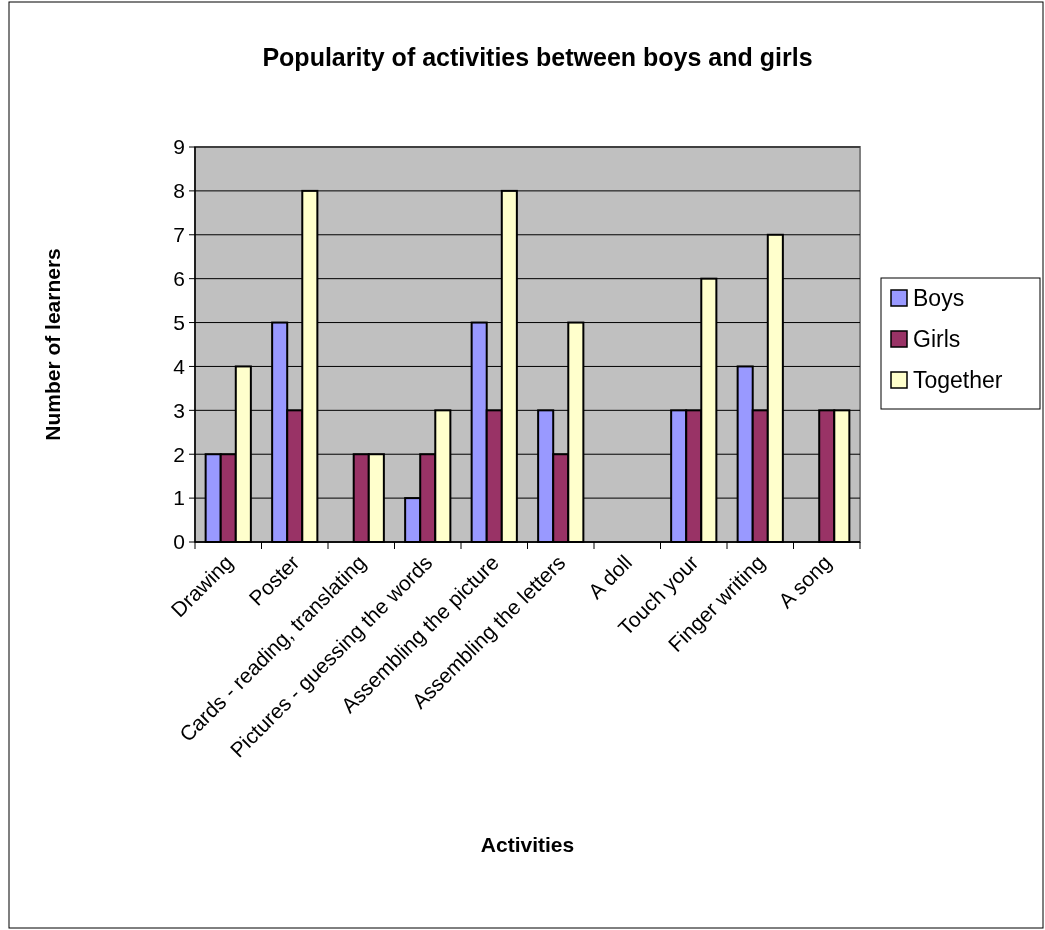 The height and width of the screenshot is (930, 1045). Describe the element at coordinates (537, 57) in the screenshot. I see `chart-title: Popularity of activities between boys and girls` at that location.